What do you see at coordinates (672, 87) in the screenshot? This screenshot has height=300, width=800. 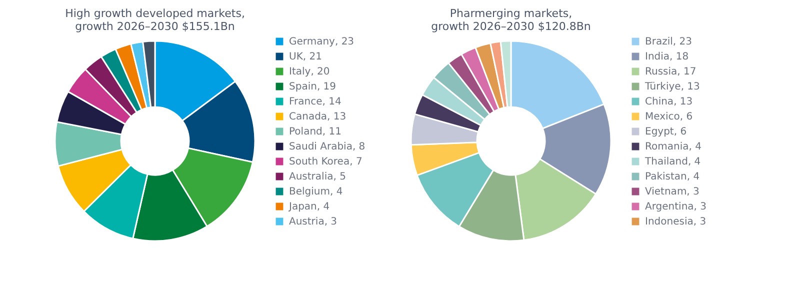 I see `legend-label: Türkiye, 13` at bounding box center [672, 87].